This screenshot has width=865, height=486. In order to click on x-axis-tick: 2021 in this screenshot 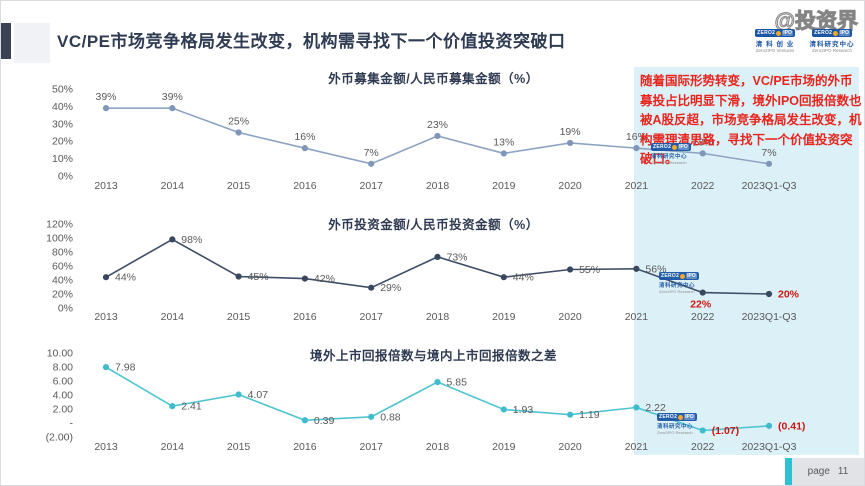, I will do `click(637, 447)`.